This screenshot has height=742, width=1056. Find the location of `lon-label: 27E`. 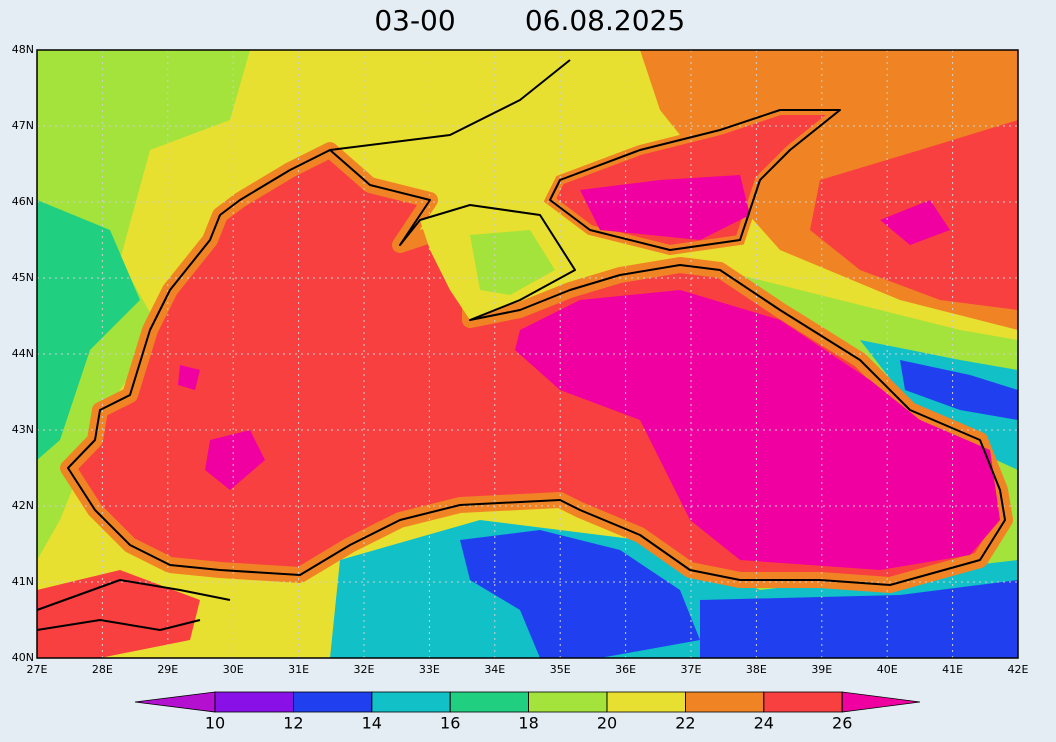

lon-label: 27E is located at coordinates (37, 669).